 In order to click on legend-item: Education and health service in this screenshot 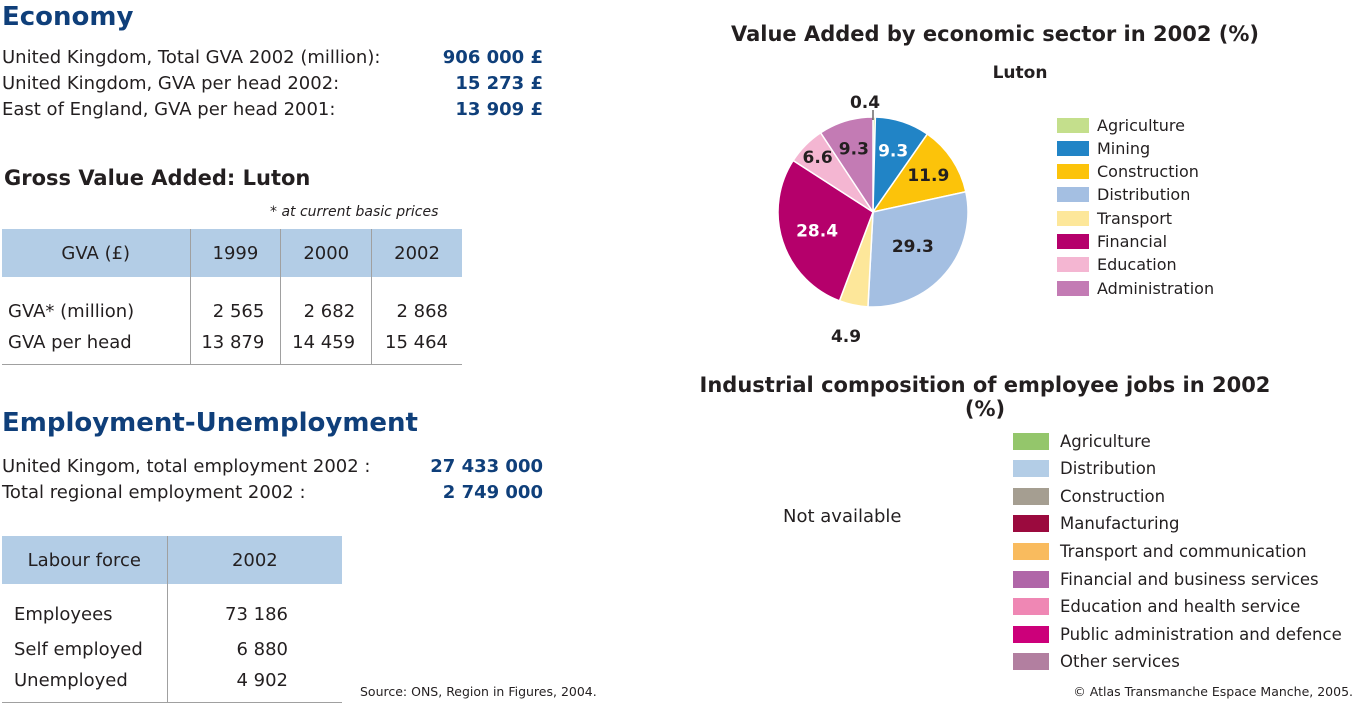, I will do `click(1156, 606)`.